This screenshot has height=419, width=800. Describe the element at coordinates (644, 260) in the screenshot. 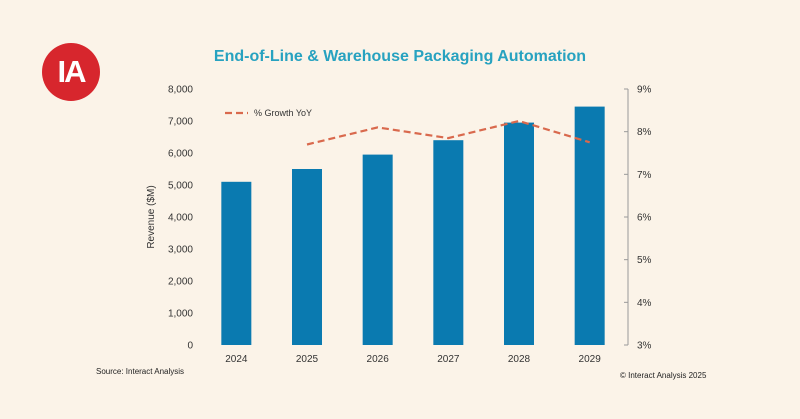

I see `y2-tick-label: 5%` at that location.